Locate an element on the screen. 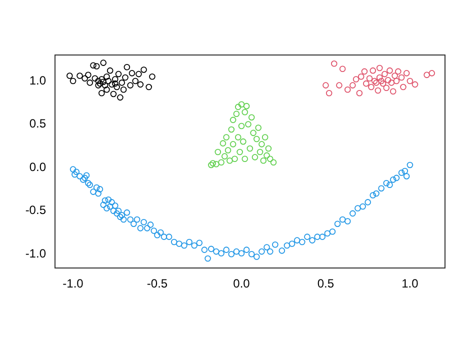 The height and width of the screenshot is (338, 474). y-tick-label: -1.0 is located at coordinates (35, 253).